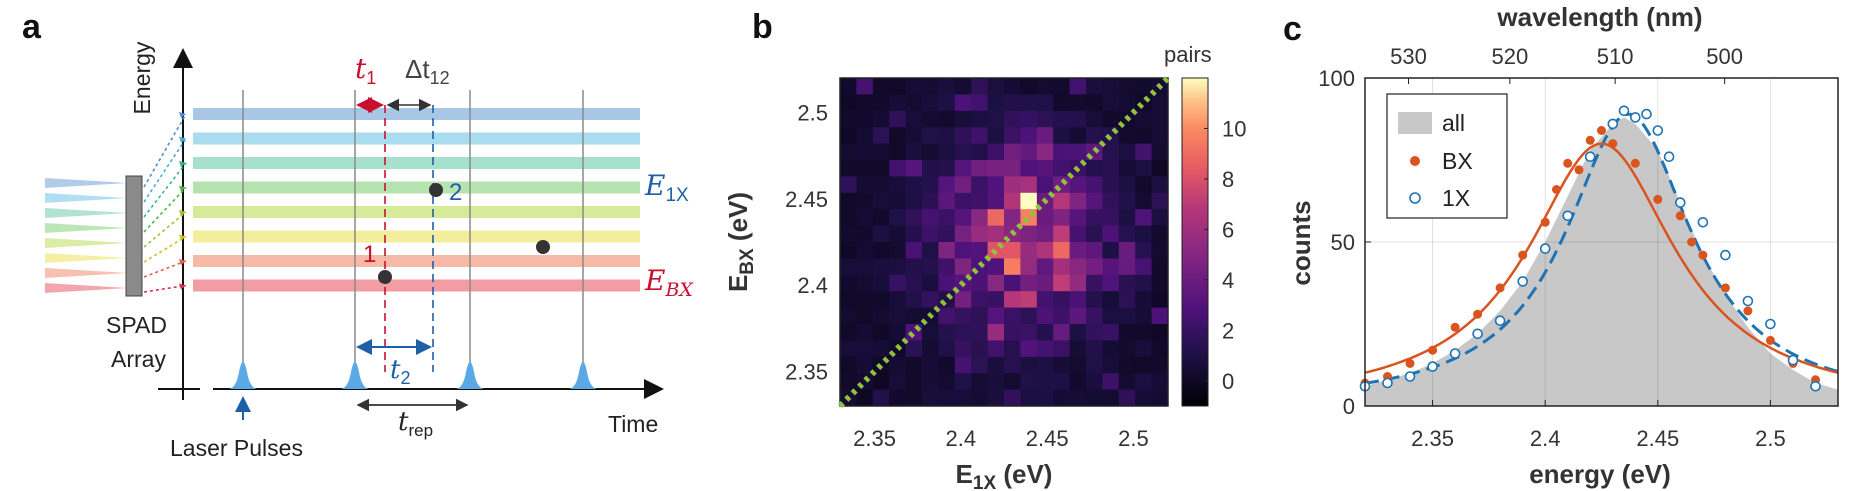 The width and height of the screenshot is (1850, 491). What do you see at coordinates (666, 187) in the screenshot?
I see `e1x-label: E1X` at bounding box center [666, 187].